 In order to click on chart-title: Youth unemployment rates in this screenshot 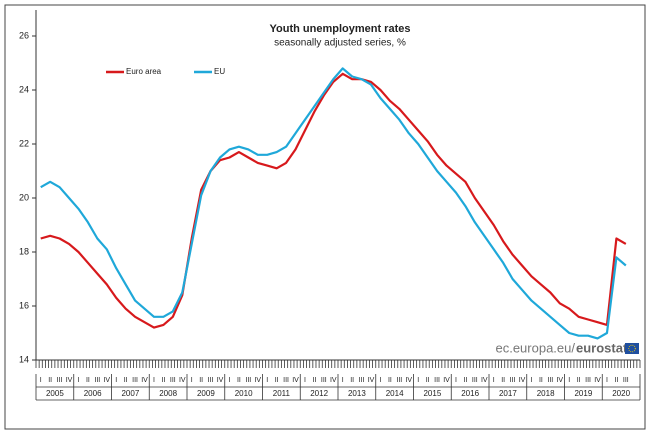, I will do `click(340, 29)`.